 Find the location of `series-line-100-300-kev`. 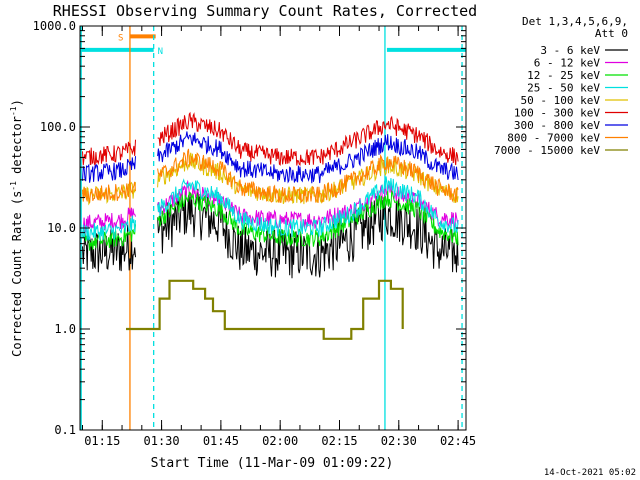

series-line-100-300-kev is located at coordinates (270, 139).